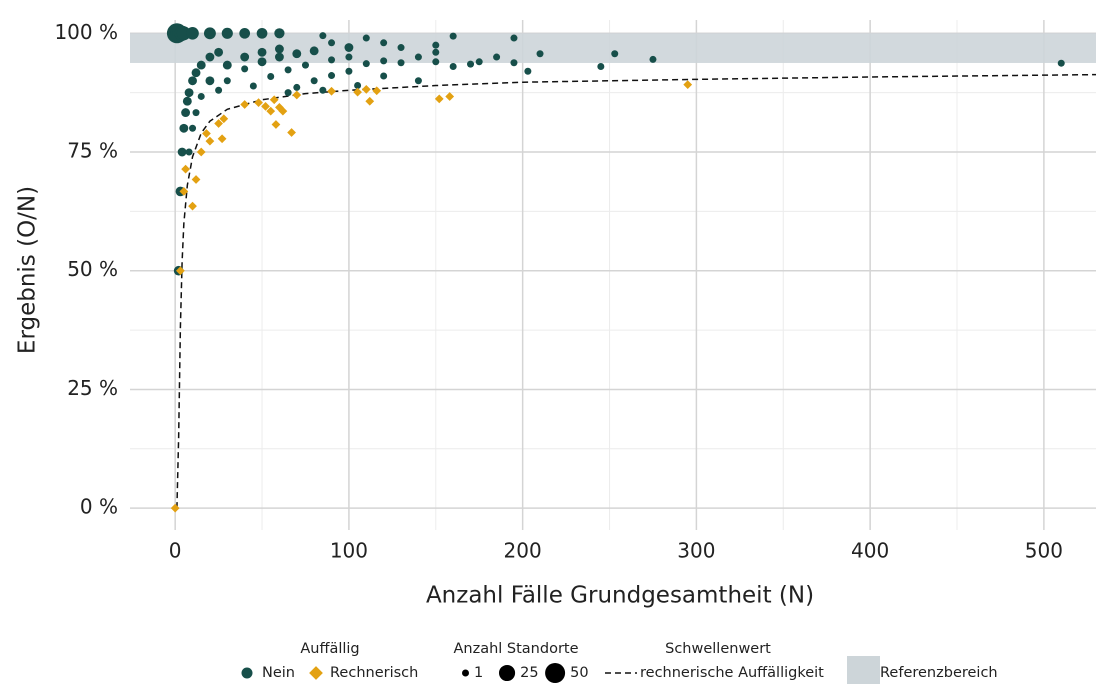 The image size is (1096, 684). Describe the element at coordinates (863, 670) in the screenshot. I see `legend-swatch` at that location.